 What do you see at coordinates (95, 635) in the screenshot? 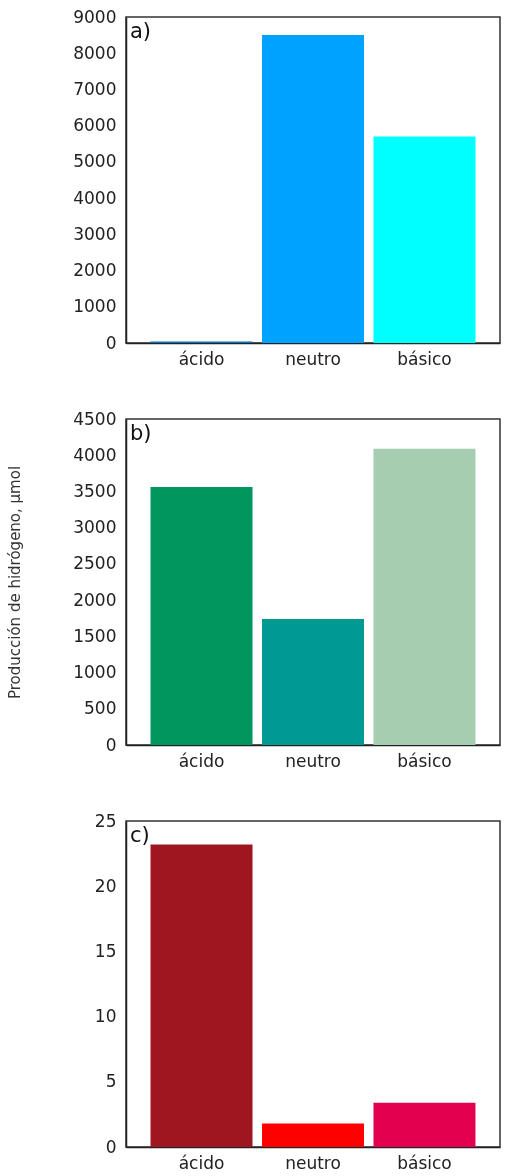
I see `y-tick-label: 1500` at bounding box center [95, 635].